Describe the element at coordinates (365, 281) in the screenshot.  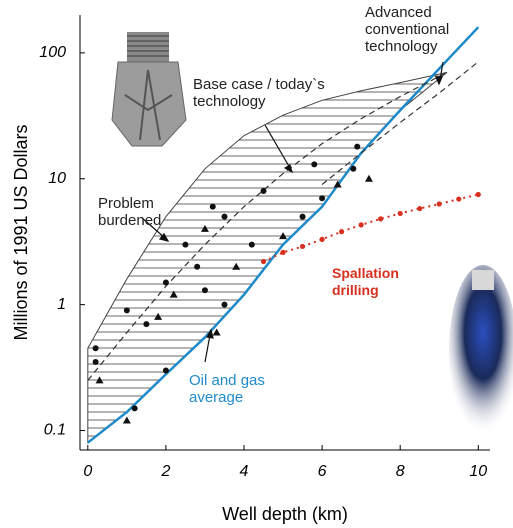
I see `legend-label: Spallation drilling` at that location.